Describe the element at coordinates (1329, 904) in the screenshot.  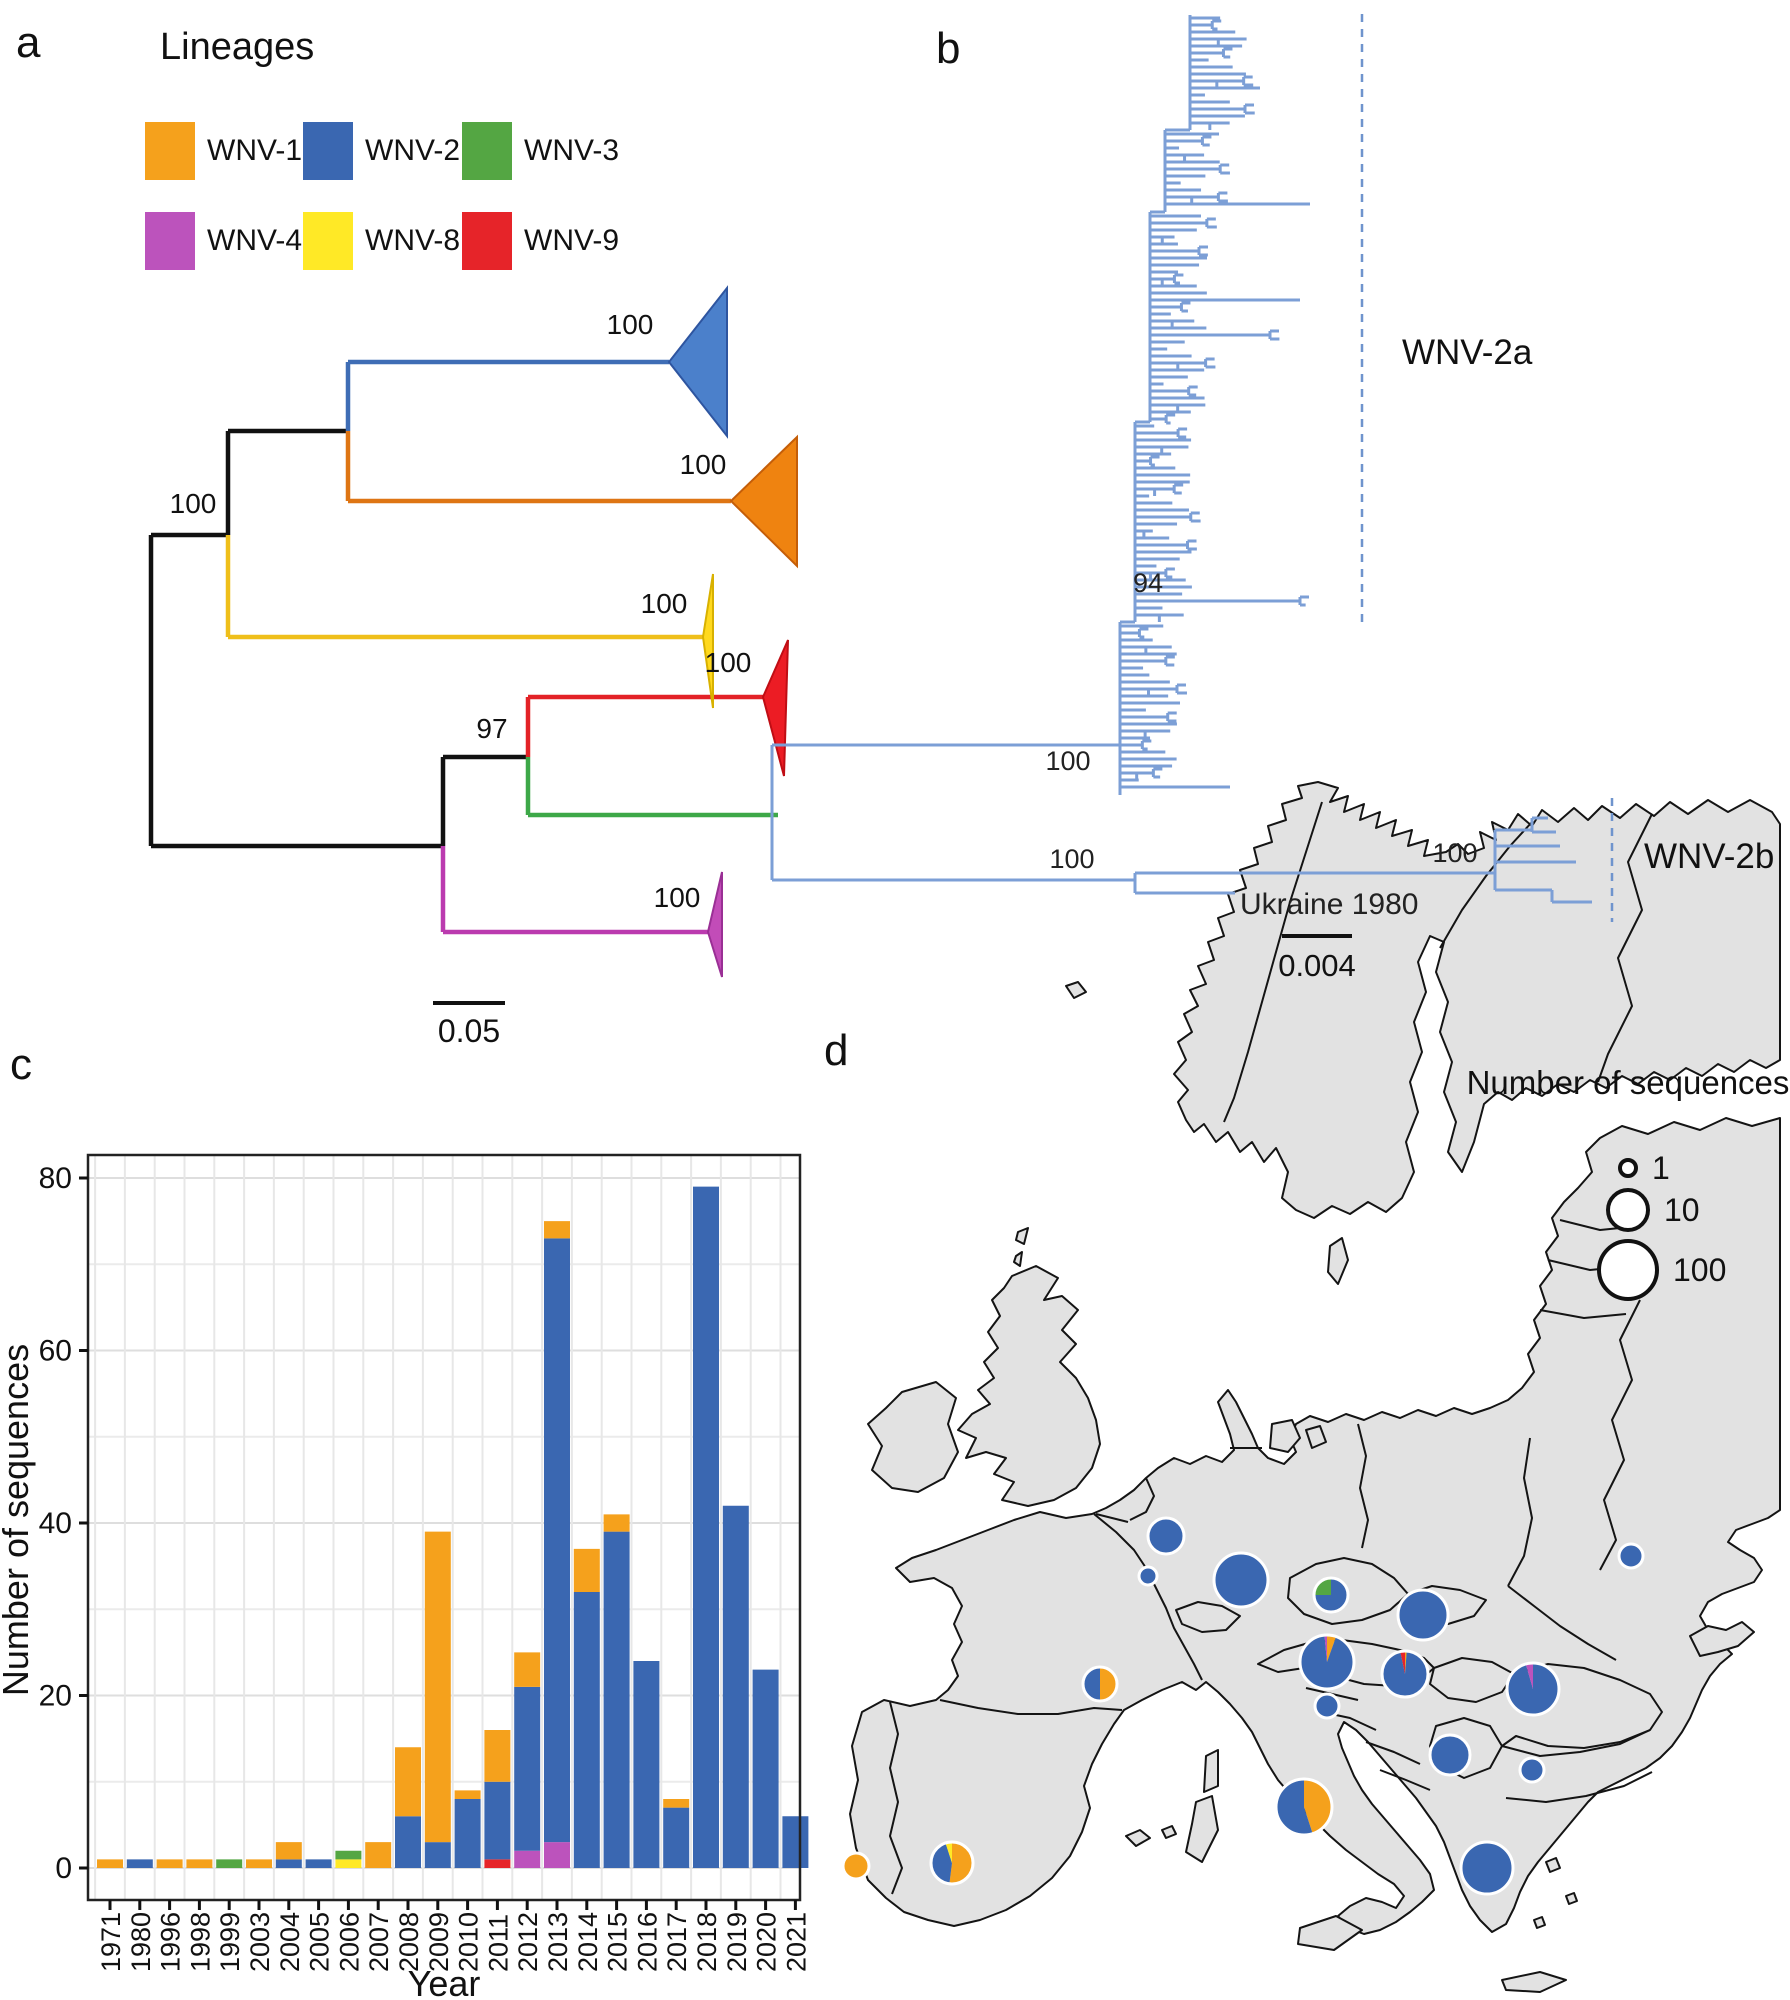
I see `svg-text: Ukraine 1980` at that location.